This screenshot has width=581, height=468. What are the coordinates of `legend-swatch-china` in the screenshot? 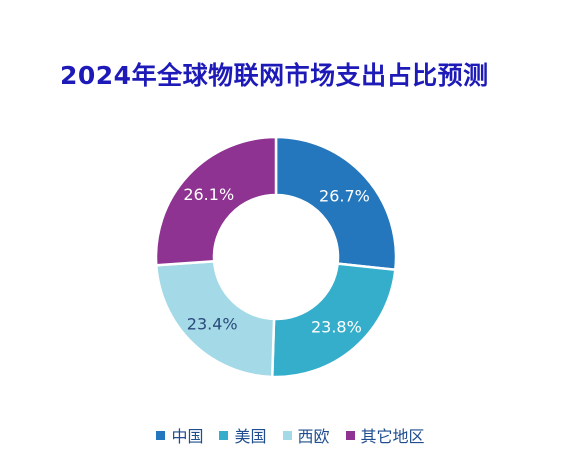 It's located at (161, 435).